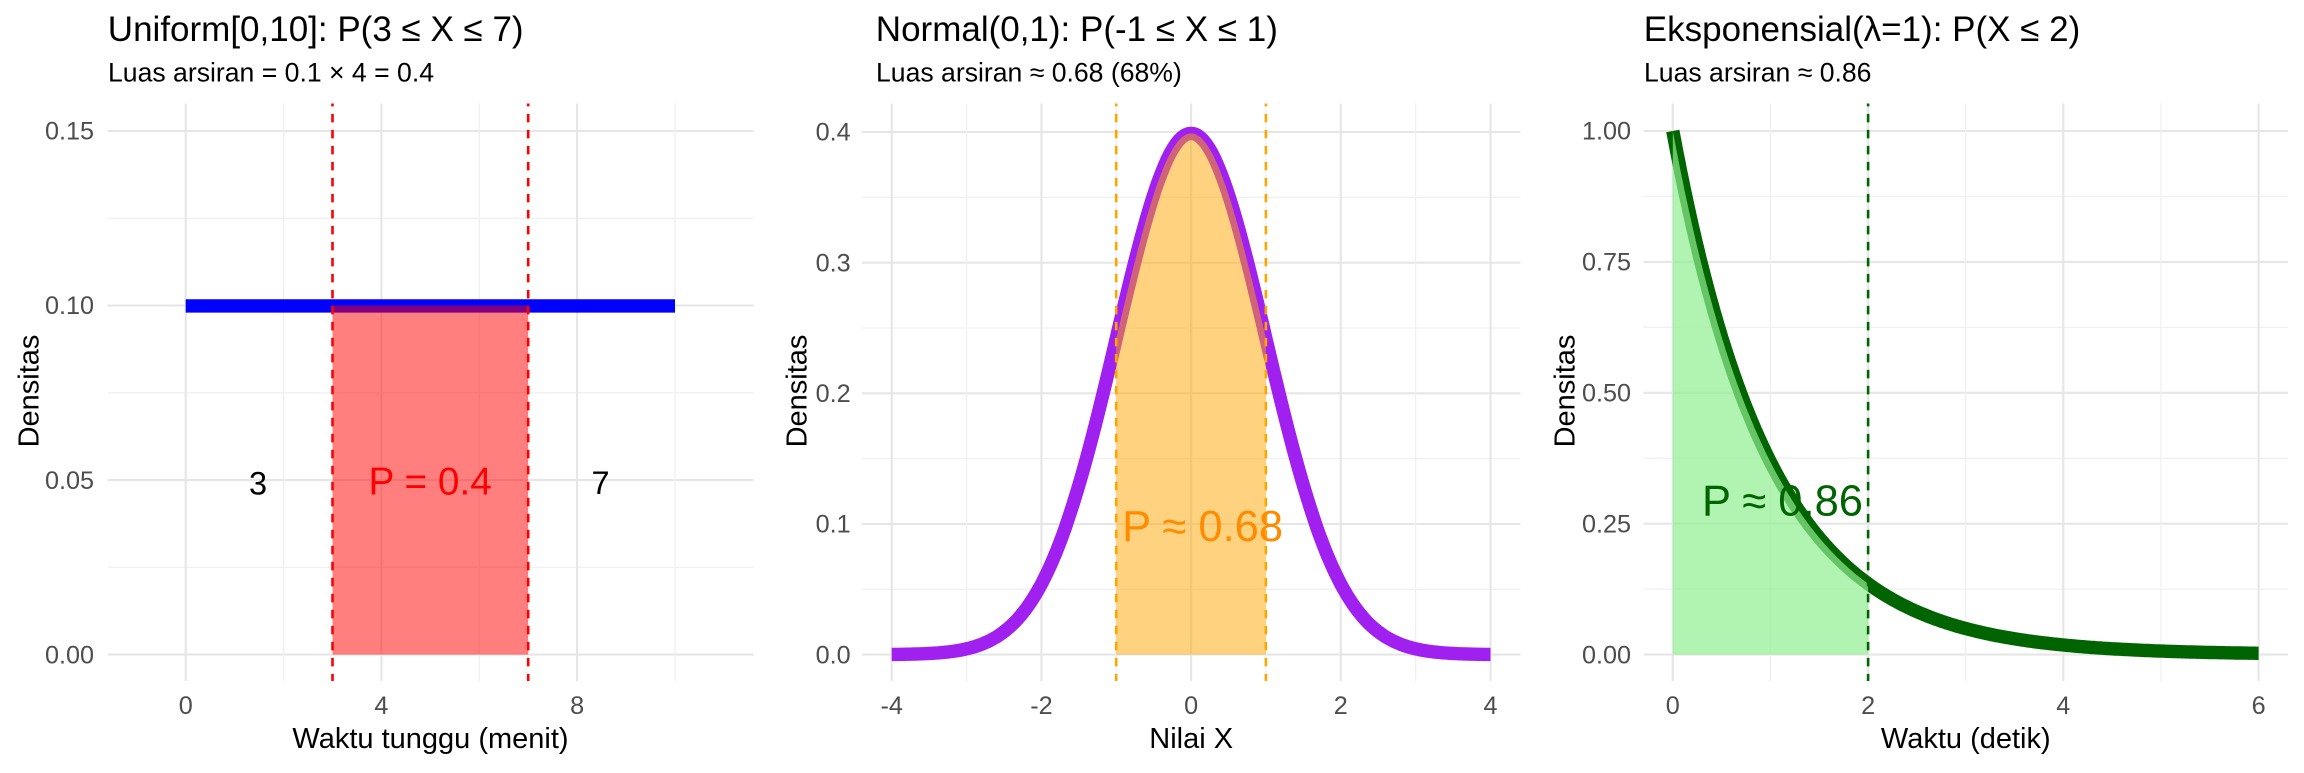 Image resolution: width=2304 pixels, height=773 pixels. I want to click on svg-text: 0.2, so click(833, 394).